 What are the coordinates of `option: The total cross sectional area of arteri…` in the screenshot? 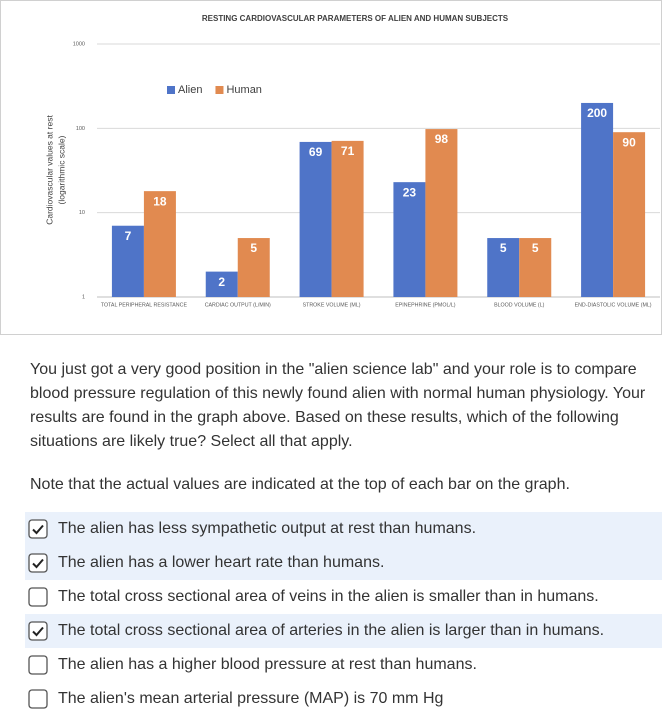 It's located at (343, 631).